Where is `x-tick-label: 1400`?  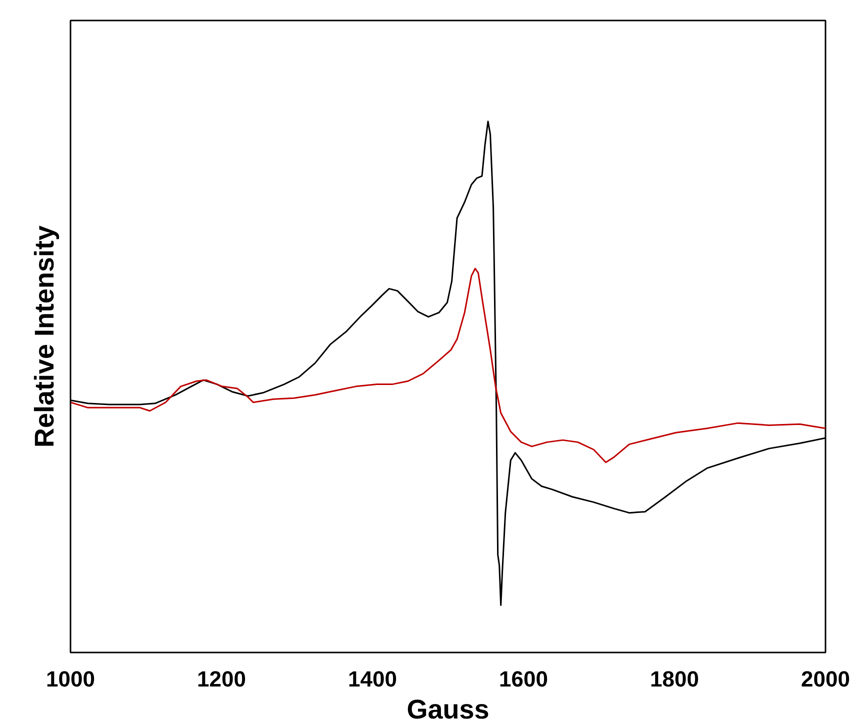
x-tick-label: 1400 is located at coordinates (372, 679).